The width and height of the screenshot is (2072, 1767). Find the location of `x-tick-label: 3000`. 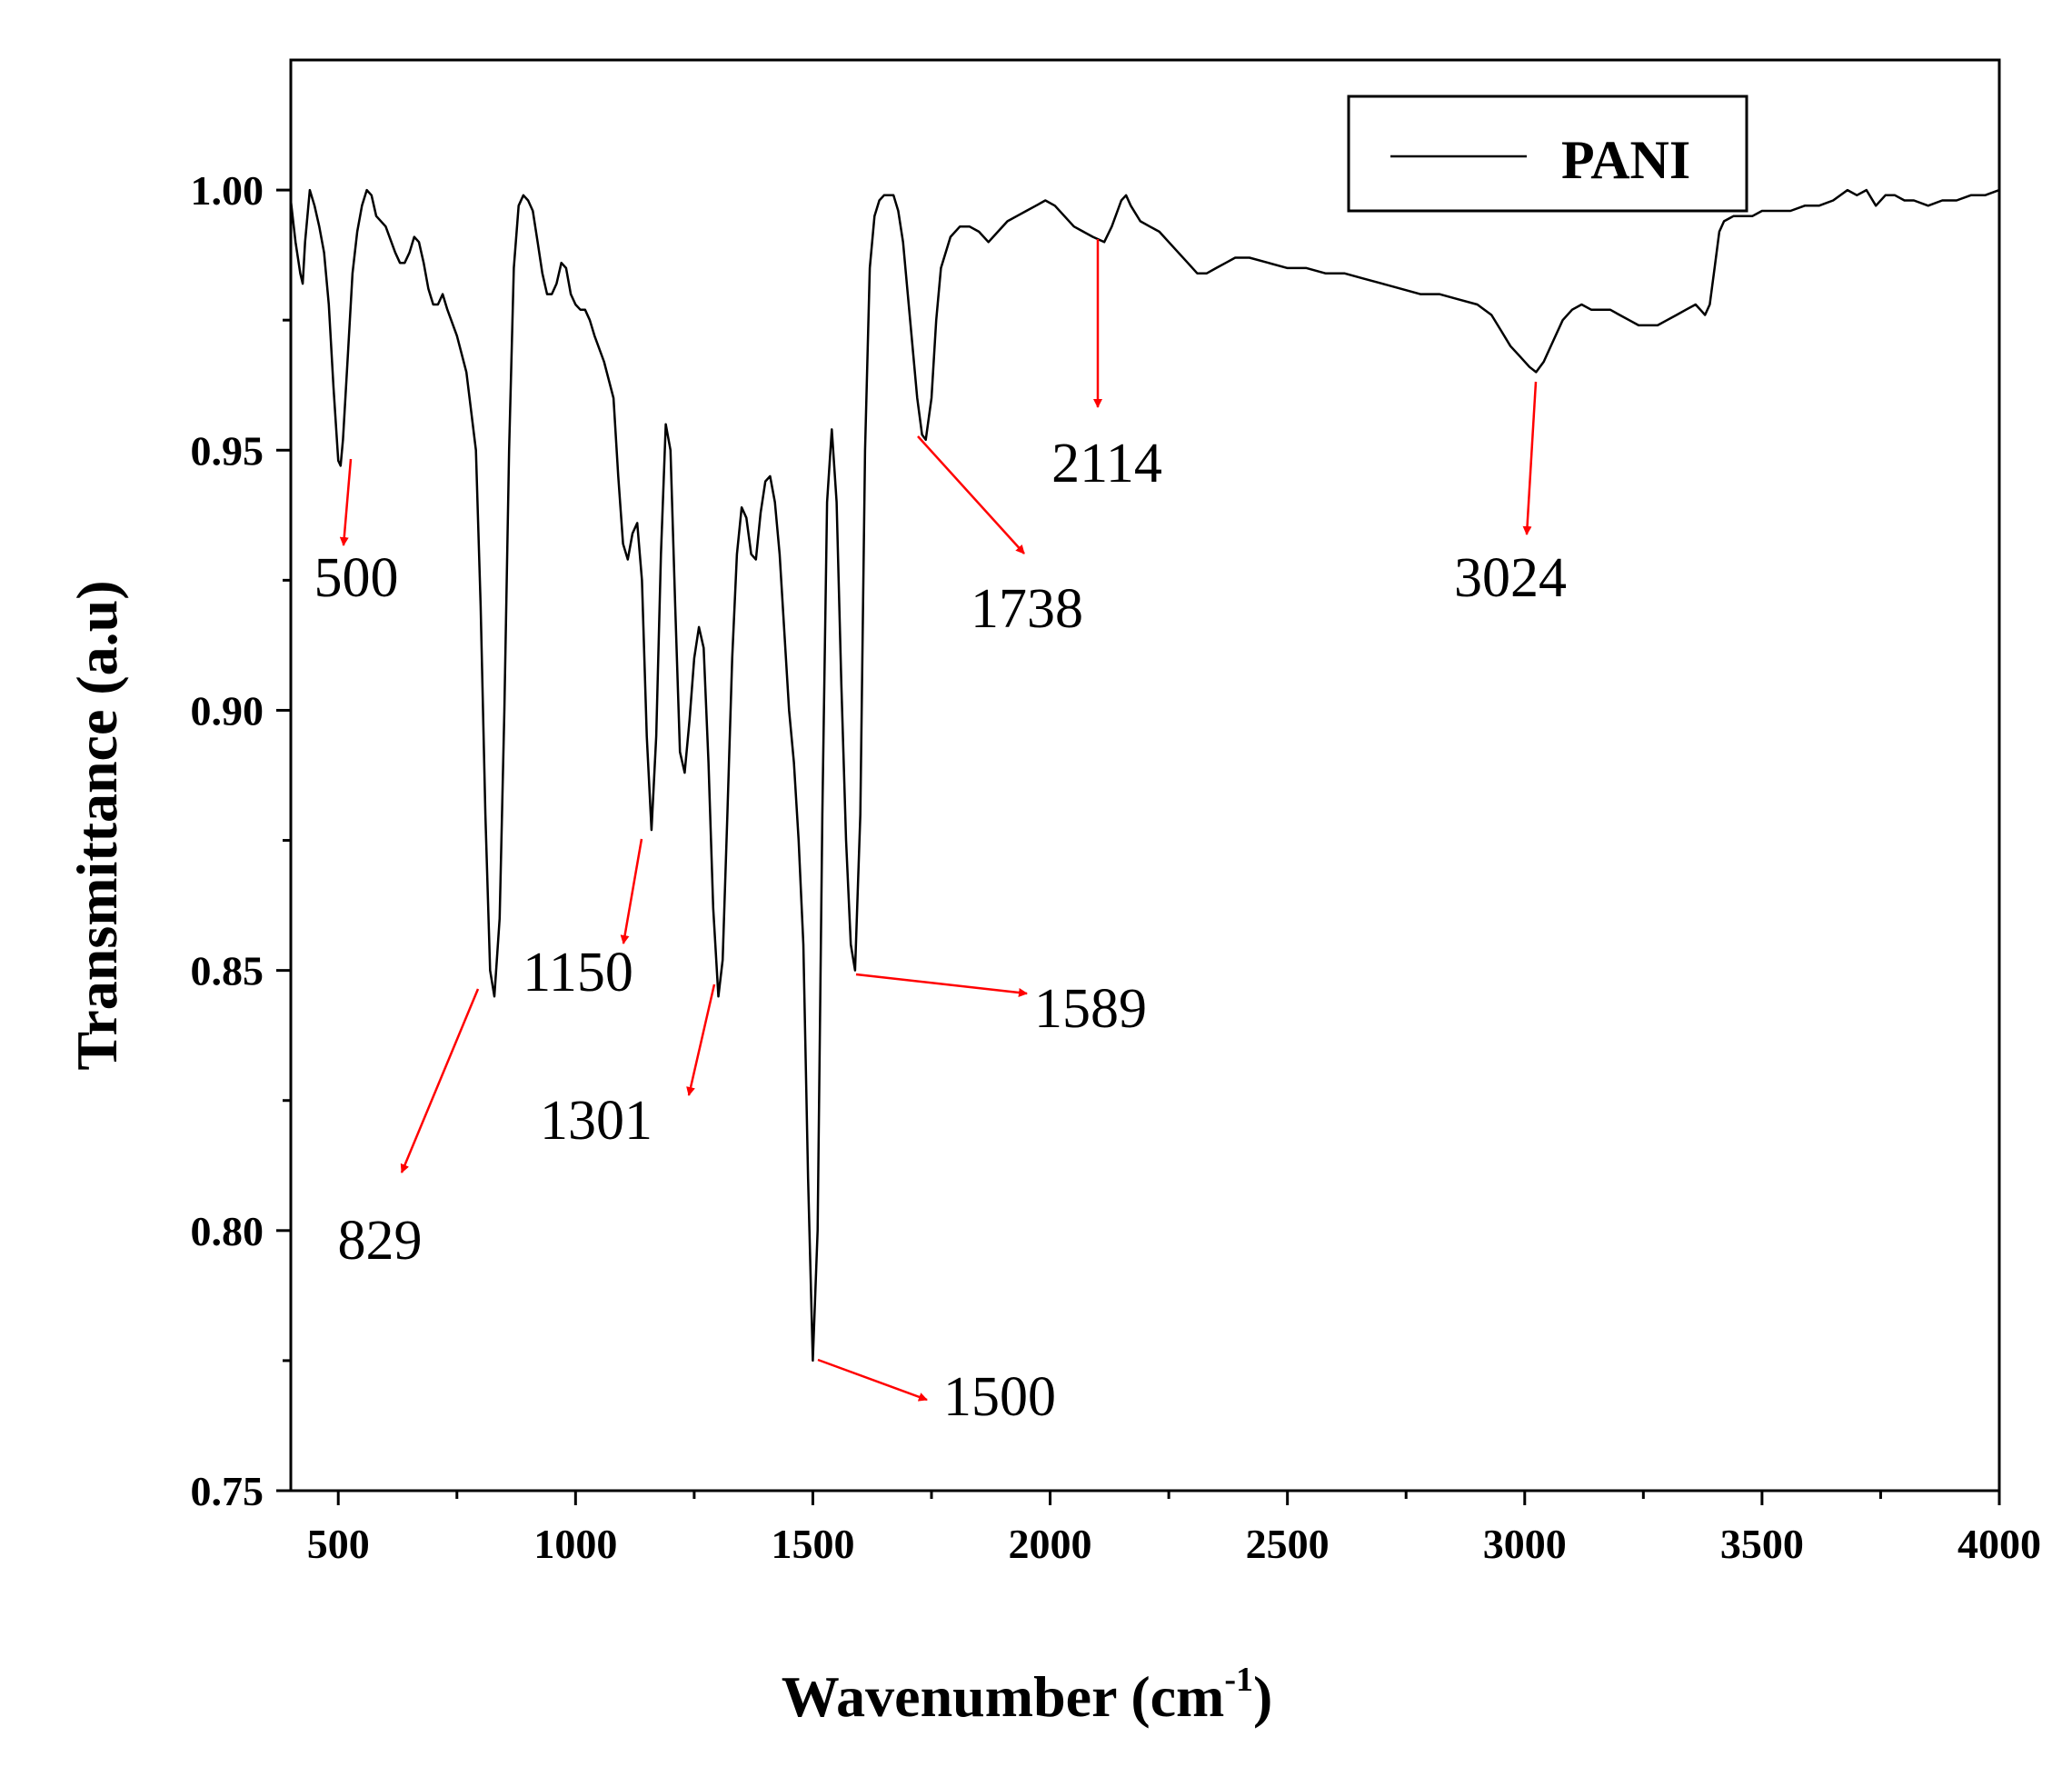

x-tick-label: 3000 is located at coordinates (1525, 1544).